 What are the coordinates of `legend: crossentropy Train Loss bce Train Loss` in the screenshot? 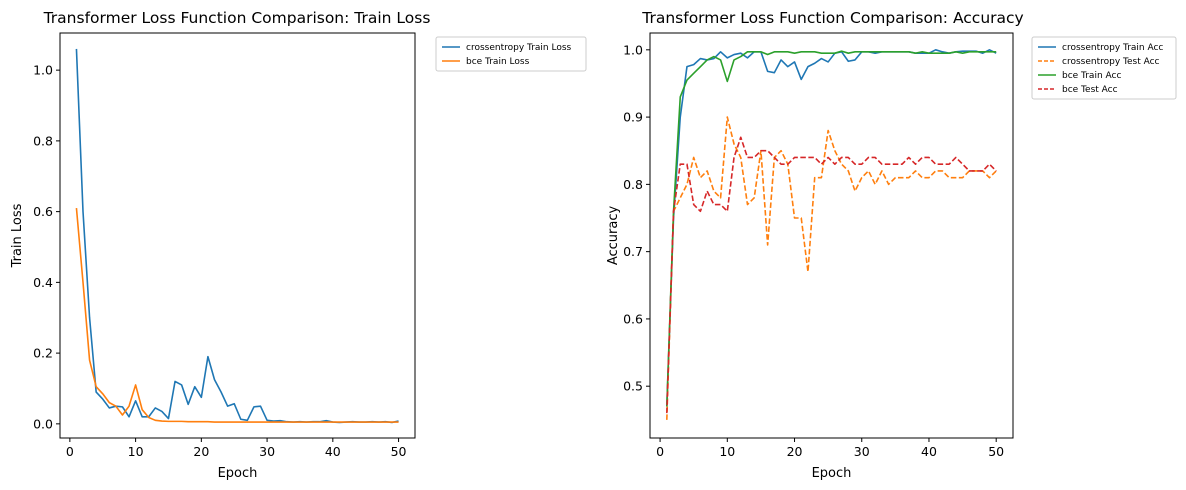 It's located at (511, 54).